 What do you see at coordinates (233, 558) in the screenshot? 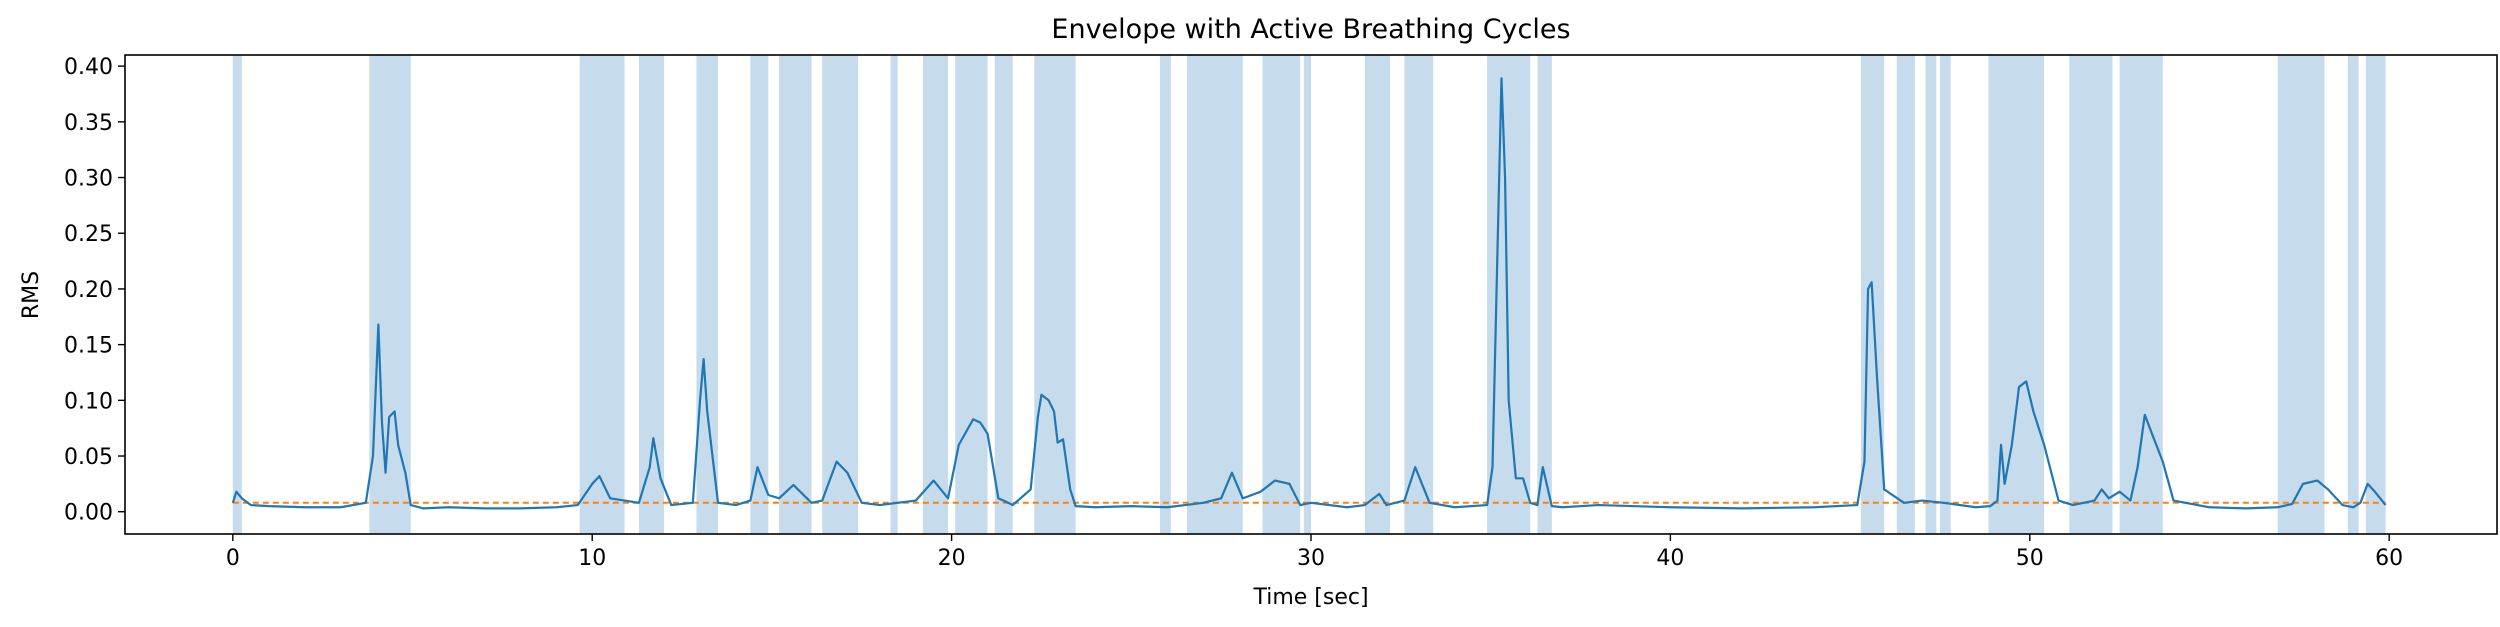
I see `x-tick-label-0: 0` at bounding box center [233, 558].